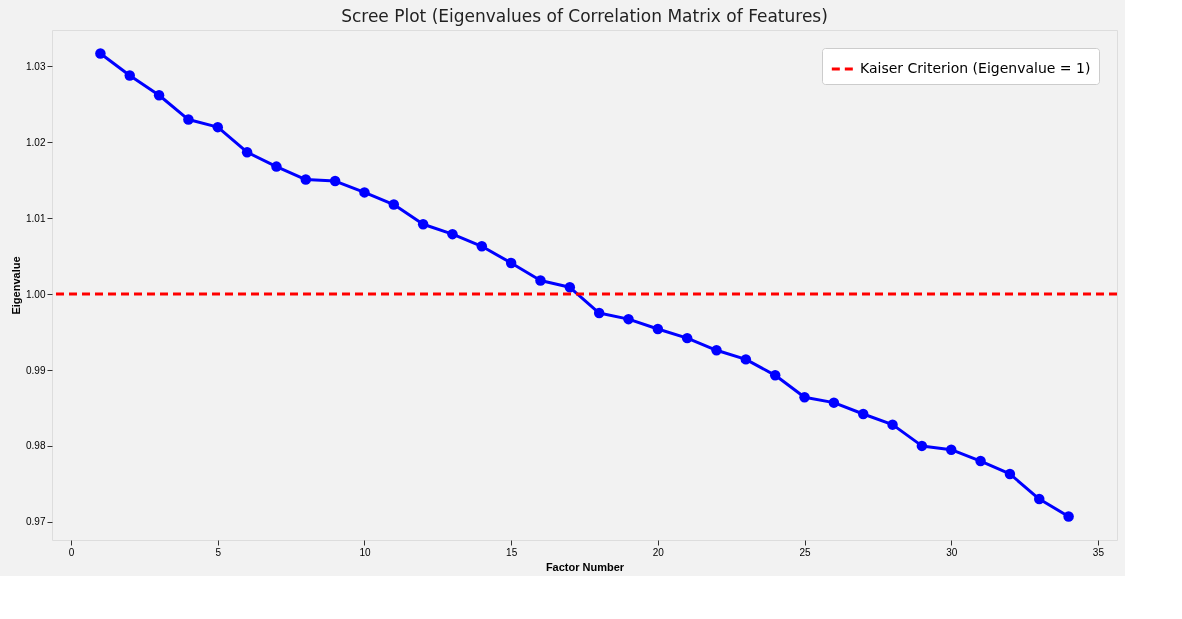 The width and height of the screenshot is (1182, 619). What do you see at coordinates (365, 552) in the screenshot?
I see `x-tick-label: 10` at bounding box center [365, 552].